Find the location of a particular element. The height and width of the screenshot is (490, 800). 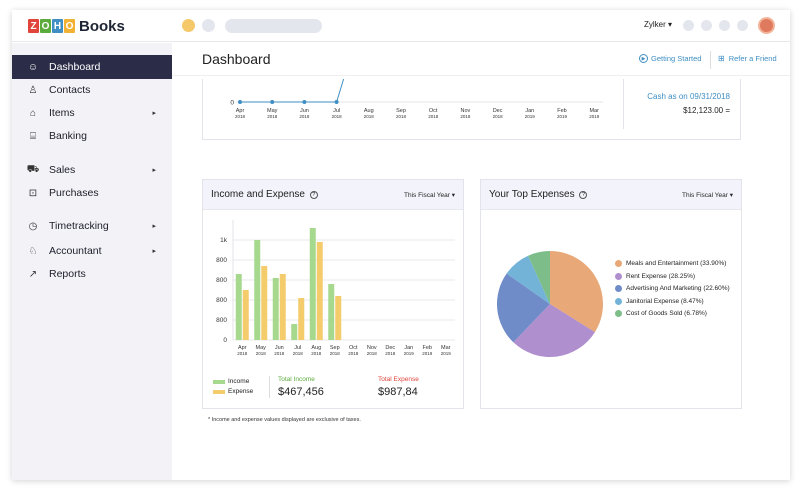

sidebar-item-label: Banking is located at coordinates (68, 136).